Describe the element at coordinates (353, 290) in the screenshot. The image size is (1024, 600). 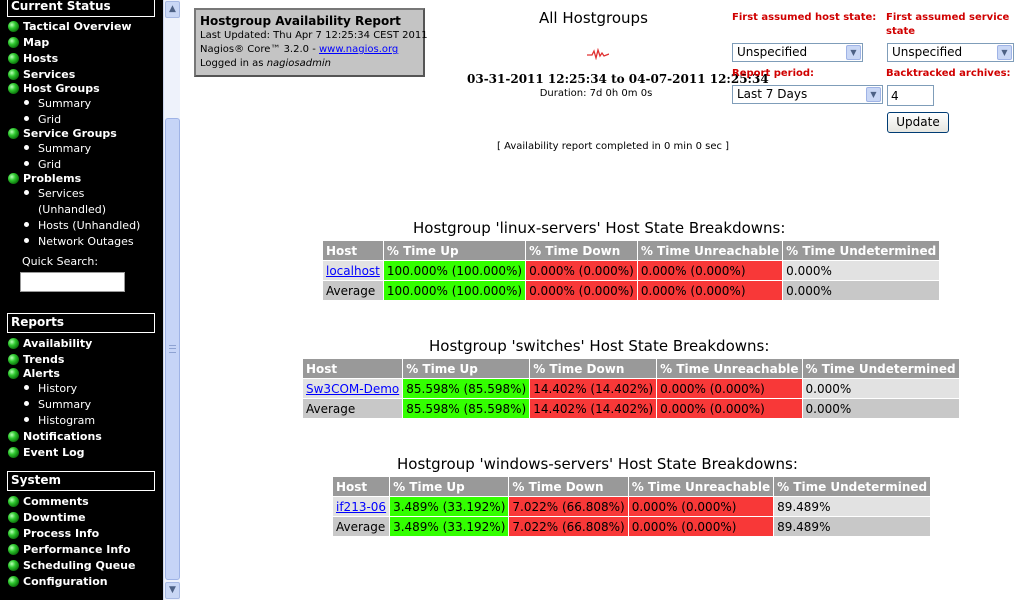
I see `average-label: Average` at that location.